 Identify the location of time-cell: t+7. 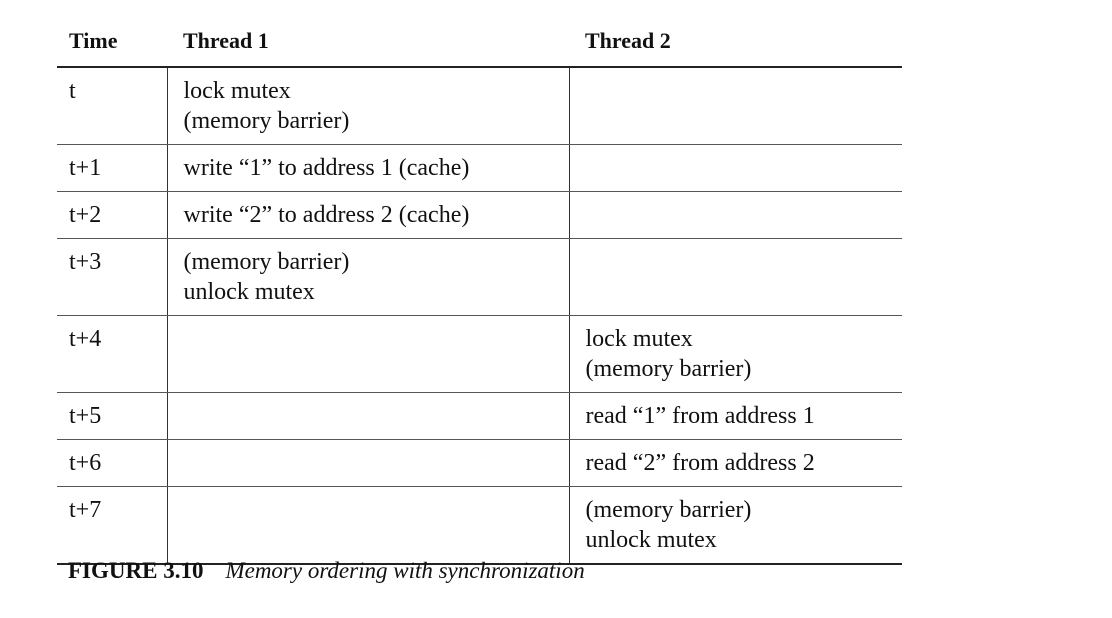
(112, 525).